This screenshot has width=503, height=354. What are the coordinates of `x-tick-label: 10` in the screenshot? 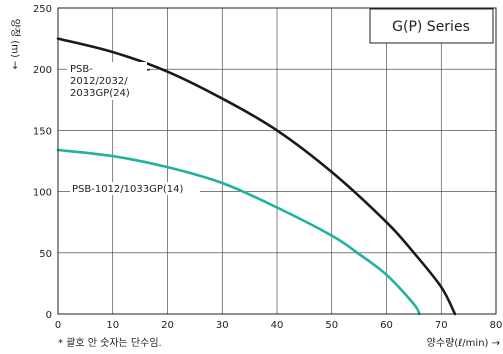 It's located at (112, 325).